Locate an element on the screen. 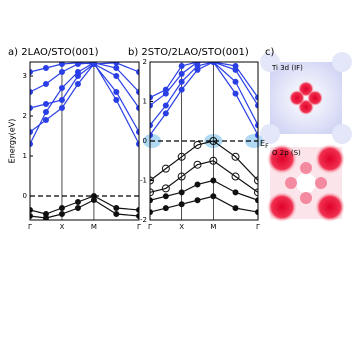 The height and width of the screenshot is (348, 355). y-tick-label: 3 is located at coordinates (25, 76).